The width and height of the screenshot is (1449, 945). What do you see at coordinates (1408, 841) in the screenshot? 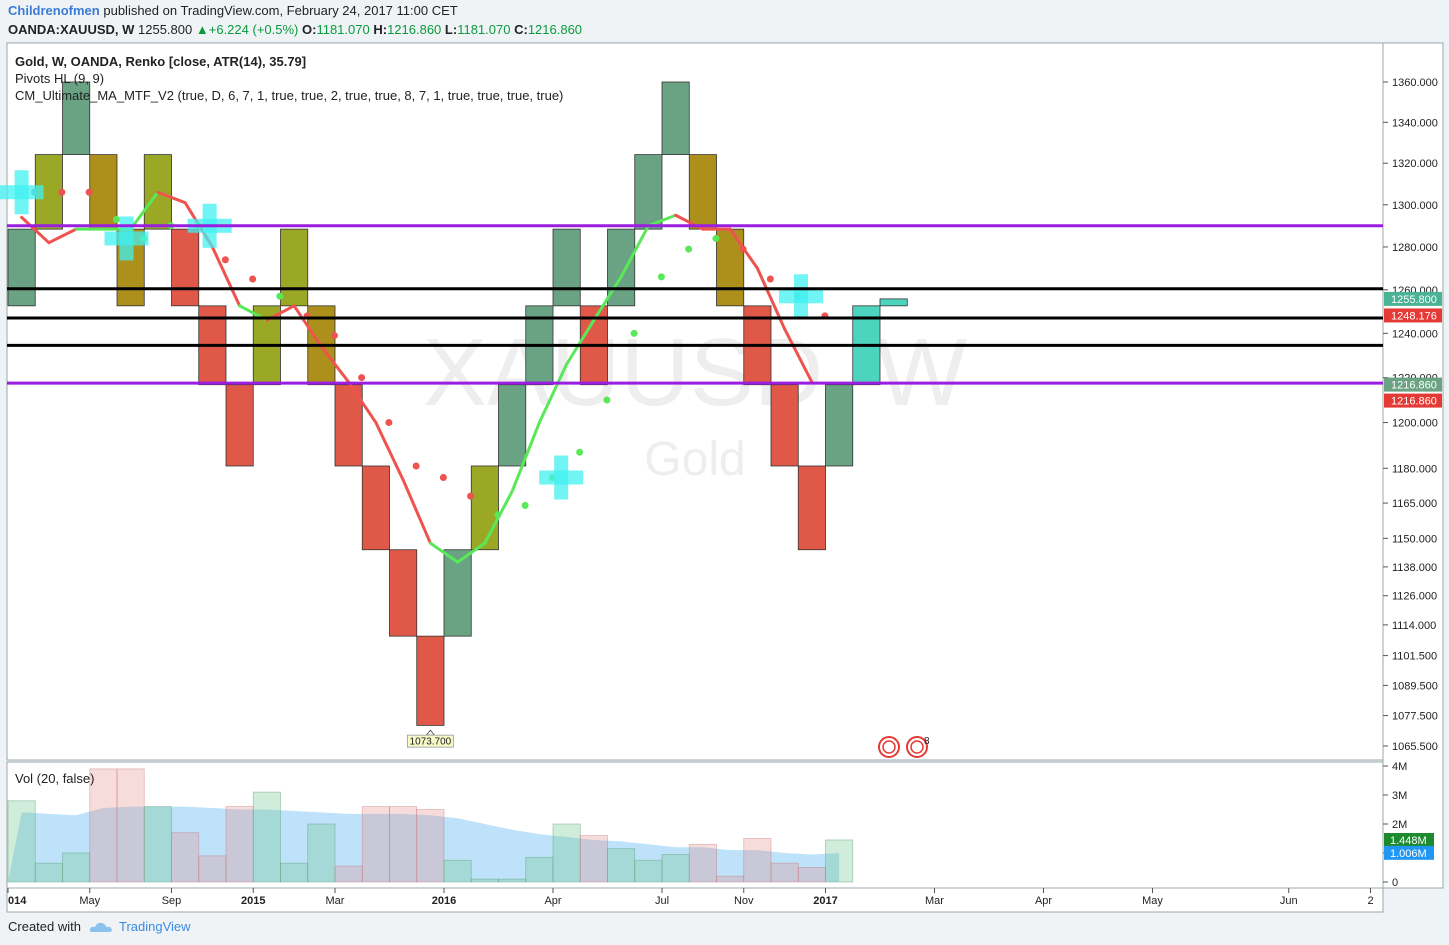
I see `volume-tag-label: 1.448M` at bounding box center [1408, 841].